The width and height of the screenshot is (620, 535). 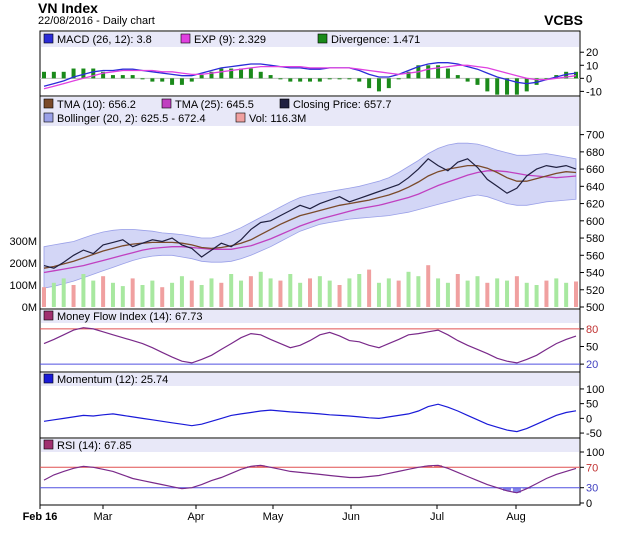 I want to click on legend-band-momentum, so click(x=310, y=379).